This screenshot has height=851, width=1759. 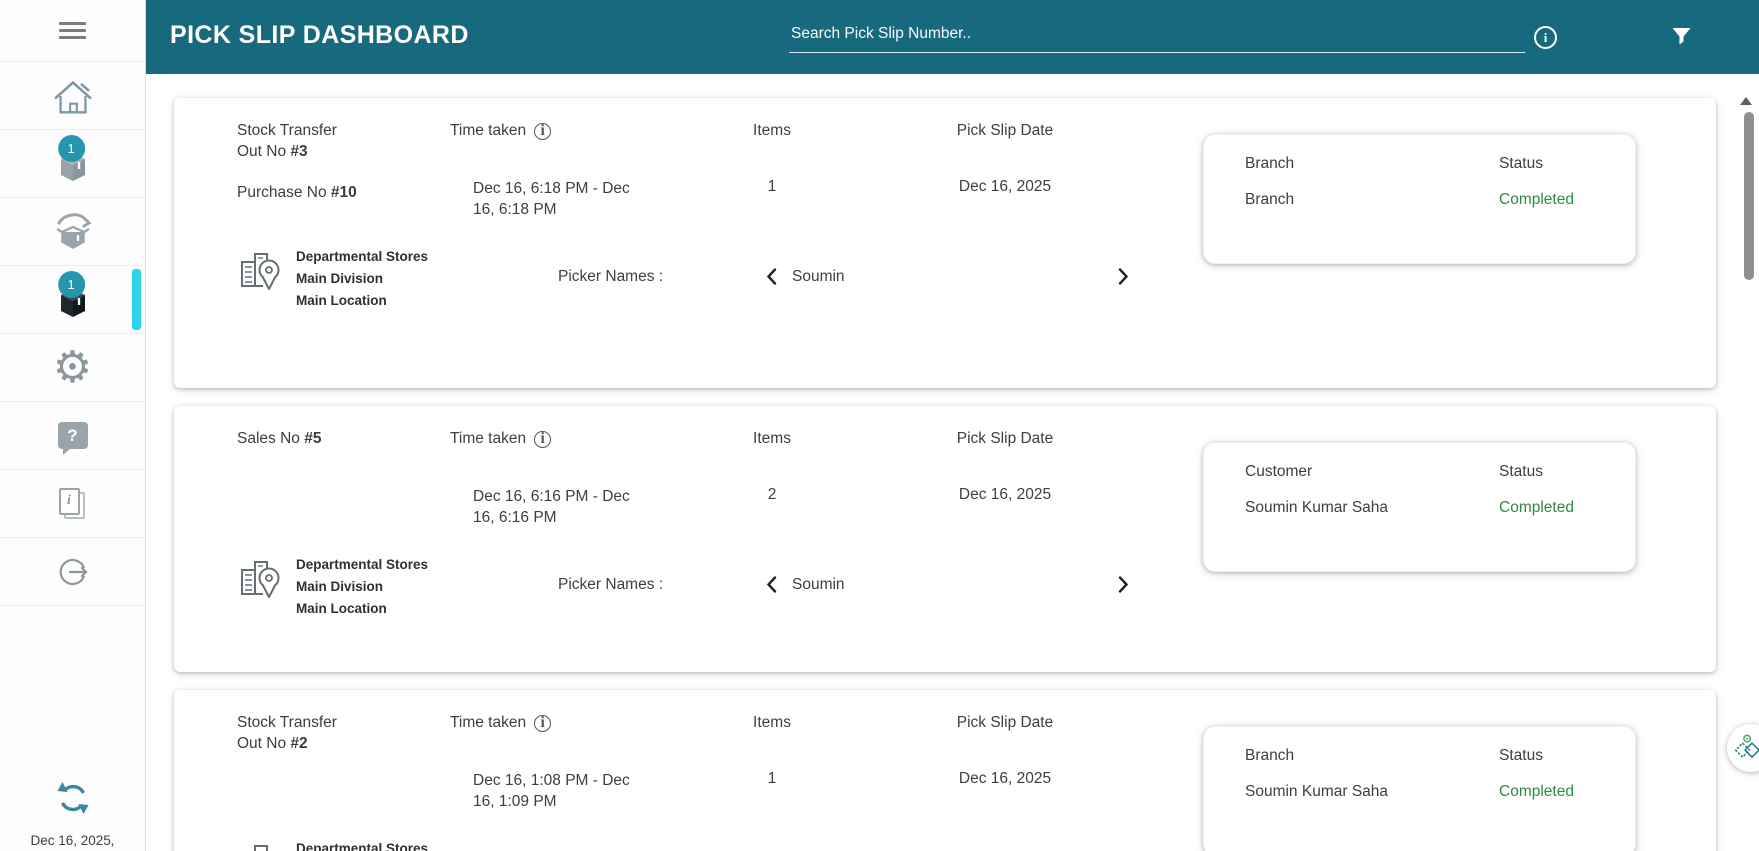 I want to click on hamburger-icon, so click(x=72, y=30).